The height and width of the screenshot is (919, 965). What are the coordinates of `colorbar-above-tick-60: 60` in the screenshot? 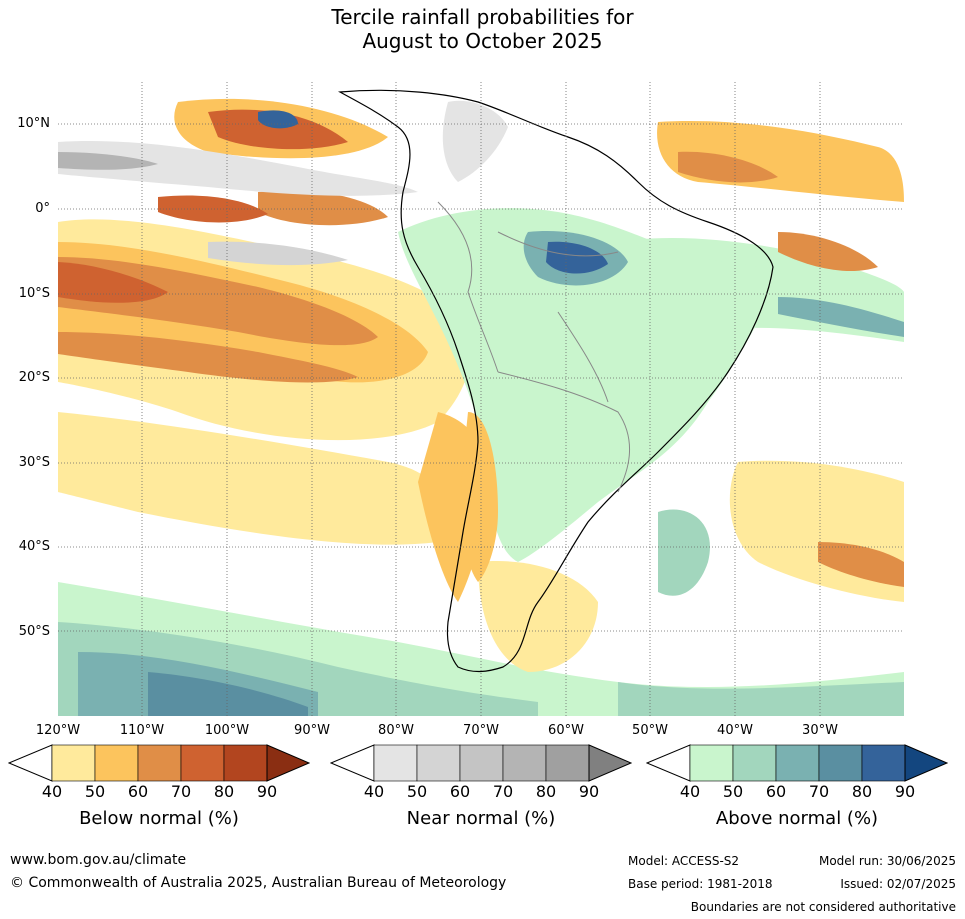 It's located at (776, 791).